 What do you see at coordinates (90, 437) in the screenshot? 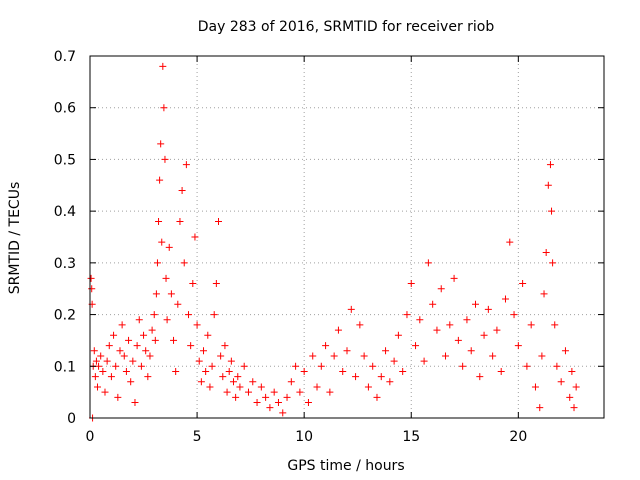
I see `x-tick-label: 0` at bounding box center [90, 437].